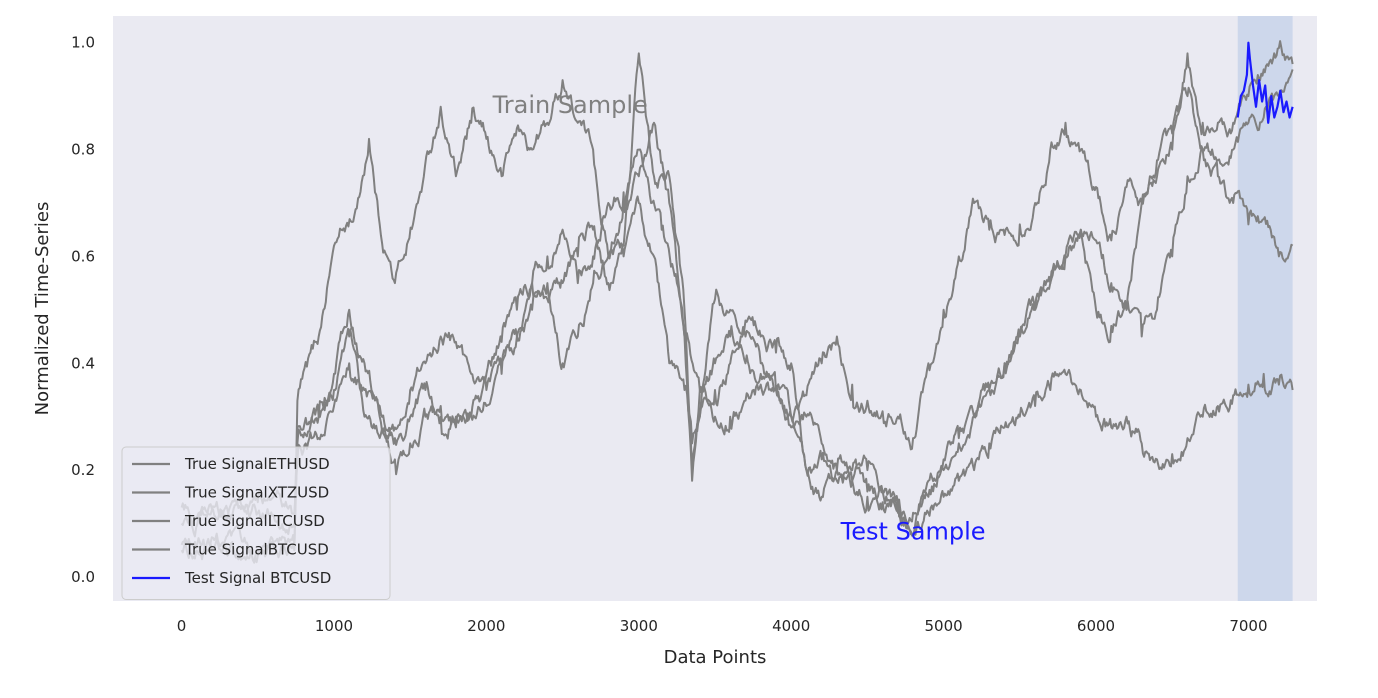 The image size is (1378, 698). What do you see at coordinates (257, 464) in the screenshot?
I see `legend-entry-label: True SignalETHUSD` at bounding box center [257, 464].